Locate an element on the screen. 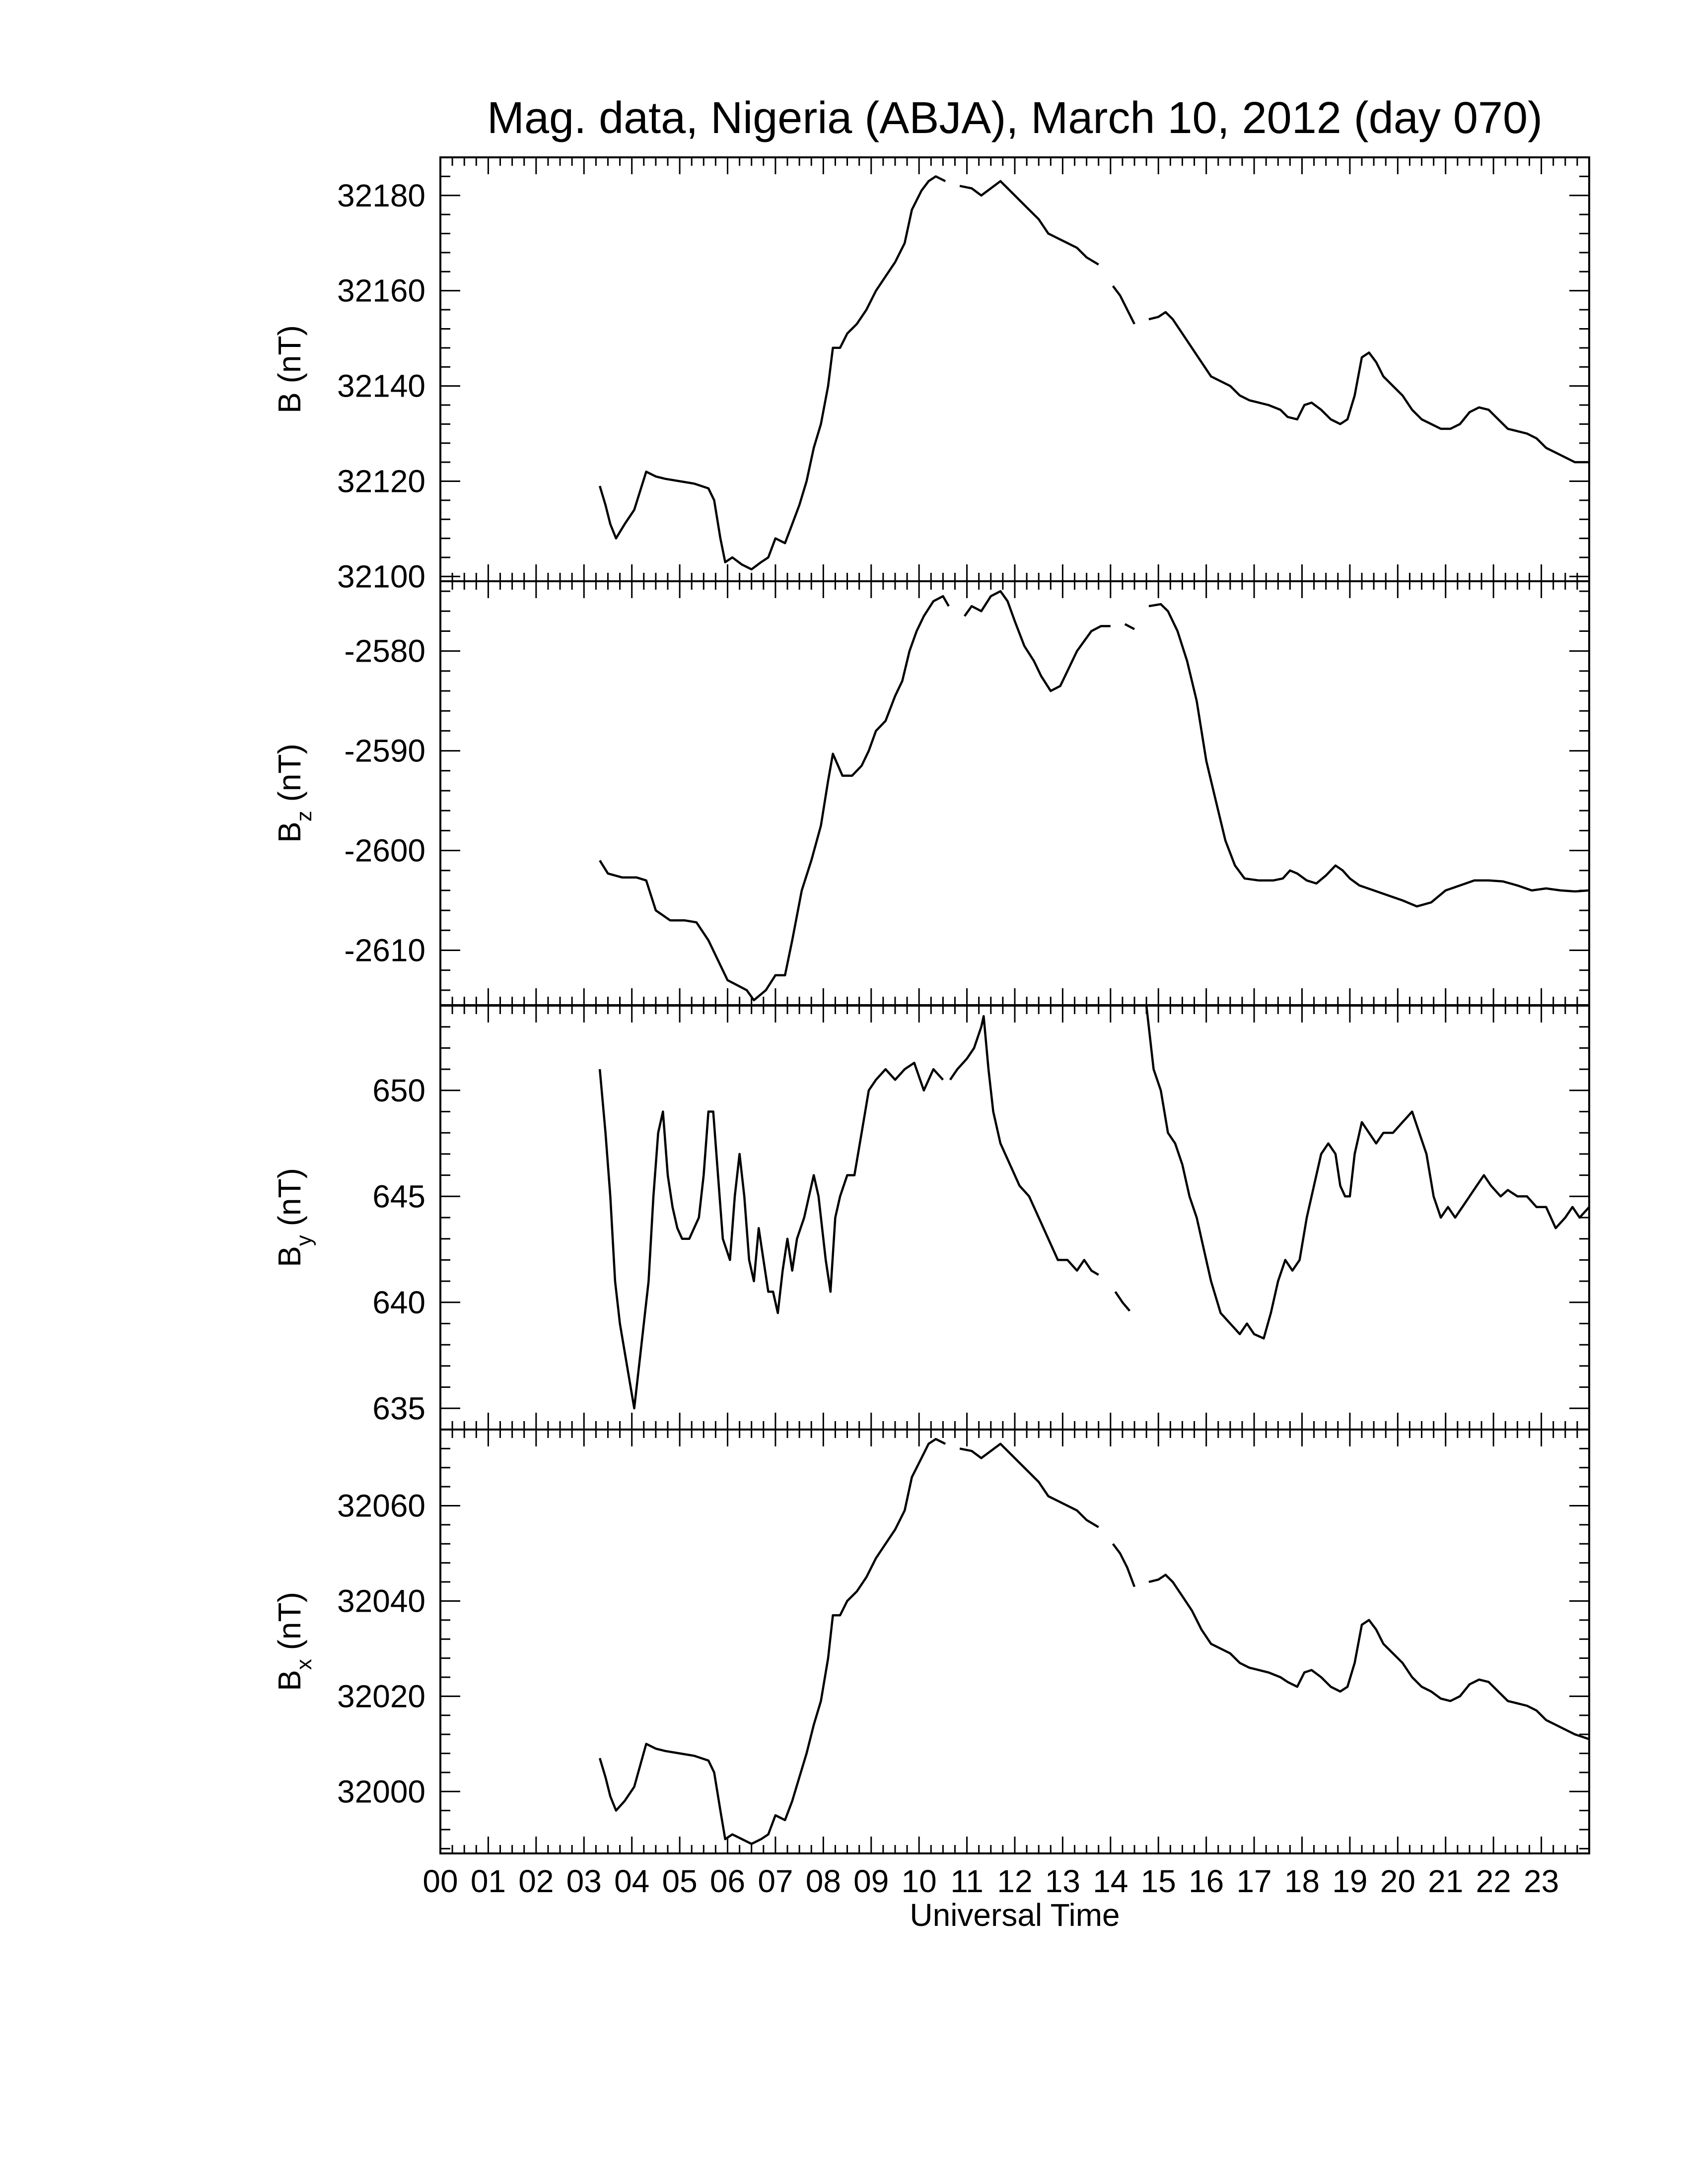 The height and width of the screenshot is (2184, 1688). y-tick-label: -2600 is located at coordinates (384, 851).